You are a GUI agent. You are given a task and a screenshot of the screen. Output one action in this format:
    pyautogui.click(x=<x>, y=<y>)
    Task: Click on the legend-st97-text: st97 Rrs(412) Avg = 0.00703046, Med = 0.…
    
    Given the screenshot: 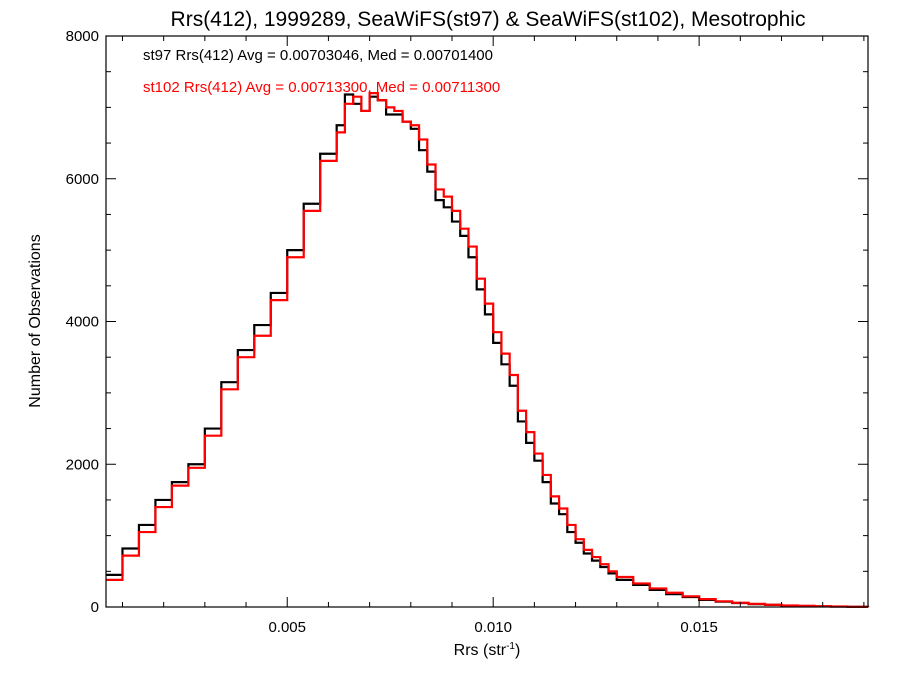 What is the action you would take?
    pyautogui.click(x=318, y=55)
    